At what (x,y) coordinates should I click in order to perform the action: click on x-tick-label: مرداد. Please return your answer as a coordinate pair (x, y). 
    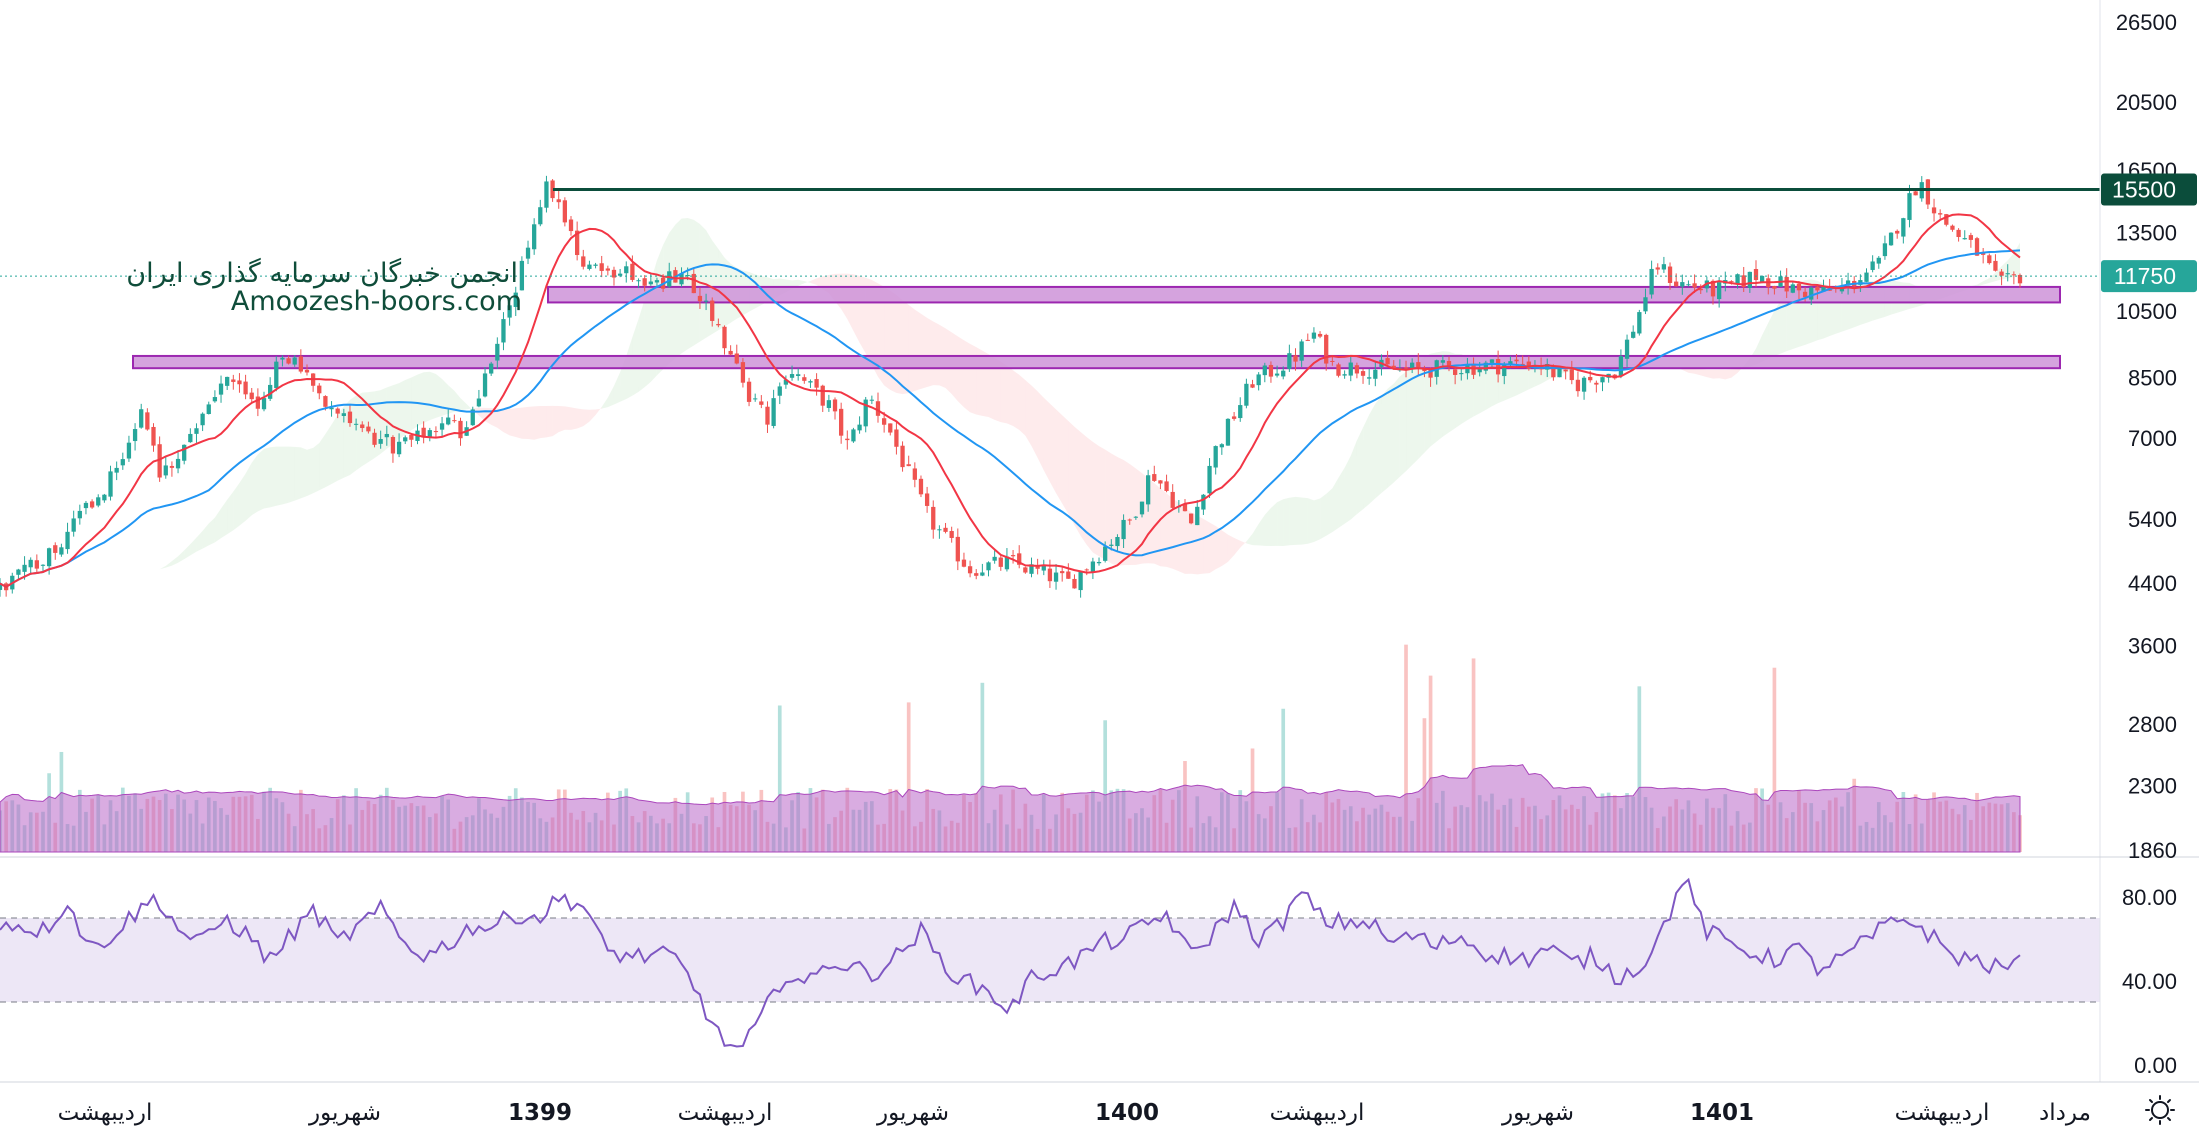
    Looking at the image, I should click on (2065, 1113).